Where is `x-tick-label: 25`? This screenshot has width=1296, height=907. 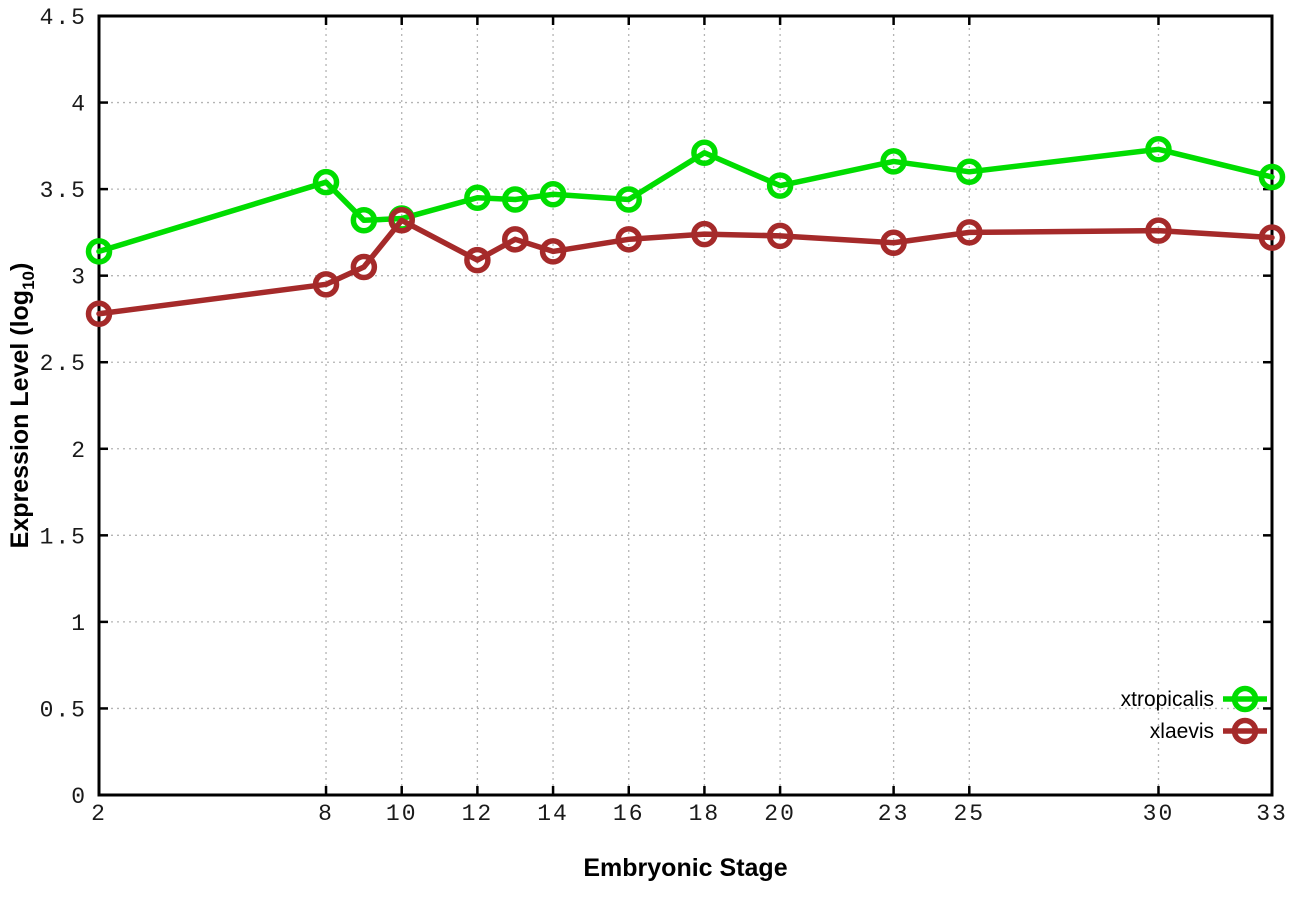
x-tick-label: 25 is located at coordinates (969, 814).